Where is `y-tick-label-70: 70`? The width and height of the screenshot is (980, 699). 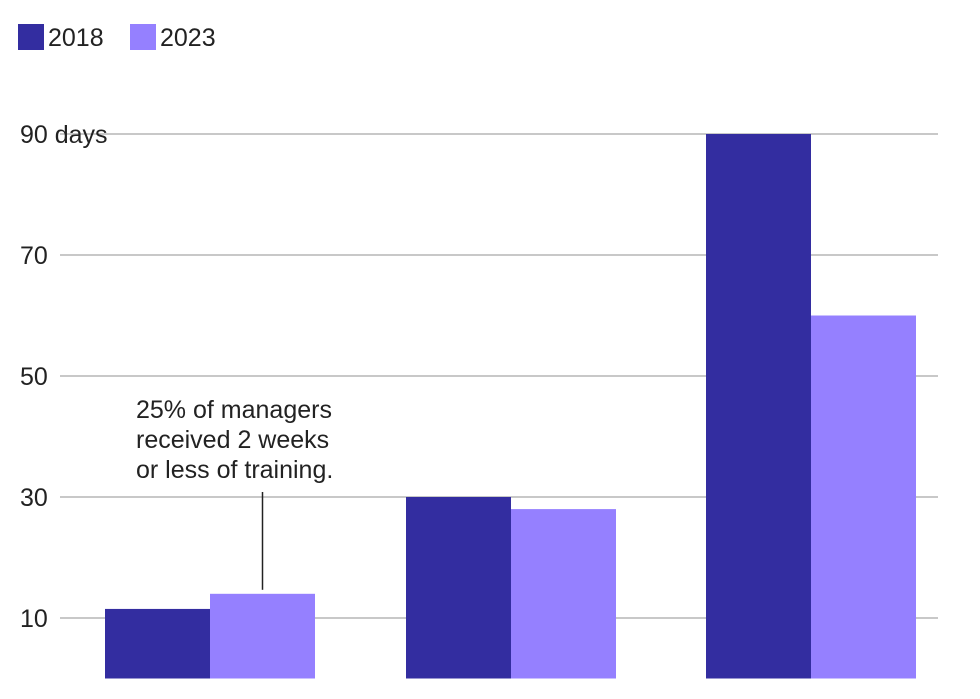 y-tick-label-70: 70 is located at coordinates (34, 256).